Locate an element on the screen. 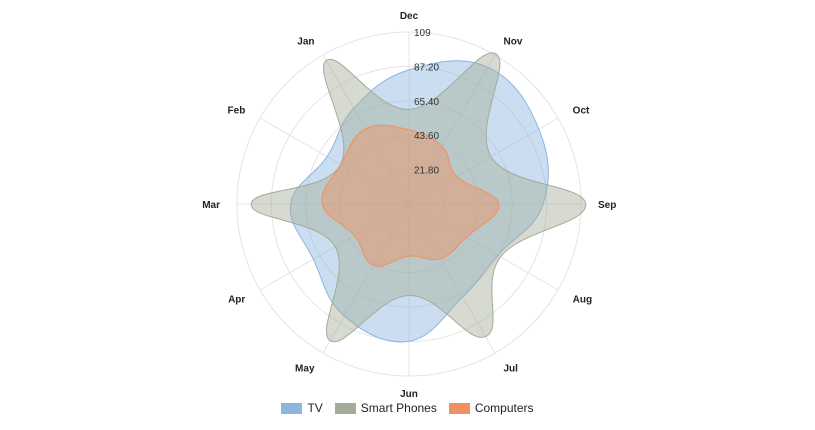 The width and height of the screenshot is (815, 430). axis-label-apr: Apr is located at coordinates (236, 300).